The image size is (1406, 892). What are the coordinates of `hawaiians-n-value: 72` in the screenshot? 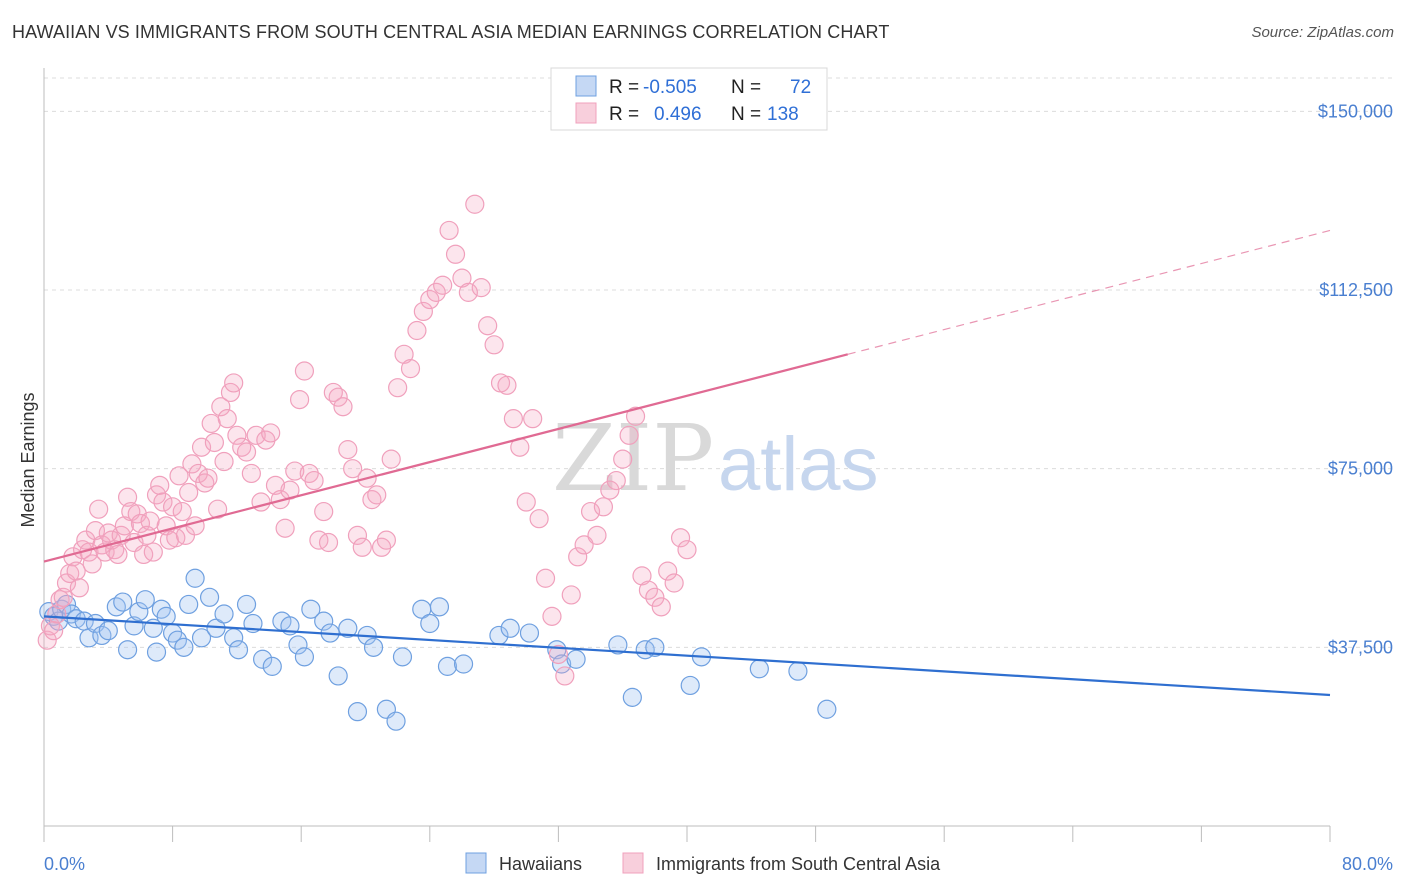 It's located at (800, 87).